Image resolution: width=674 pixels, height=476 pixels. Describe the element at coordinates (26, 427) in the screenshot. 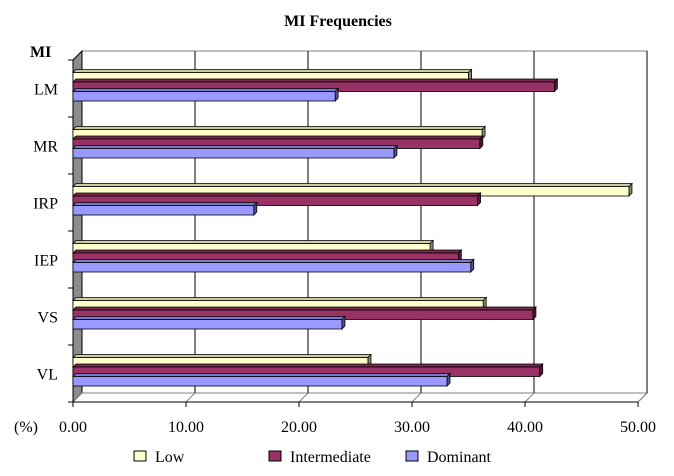

I see `x-axis-unit-label: (%)` at that location.